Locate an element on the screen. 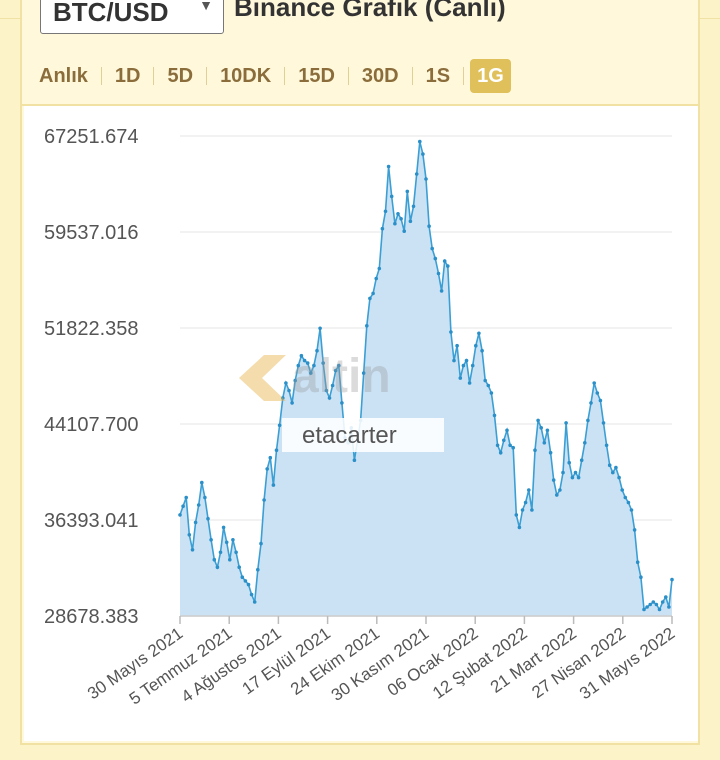 This screenshot has width=720, height=760. tab-5d: 5D is located at coordinates (180, 76).